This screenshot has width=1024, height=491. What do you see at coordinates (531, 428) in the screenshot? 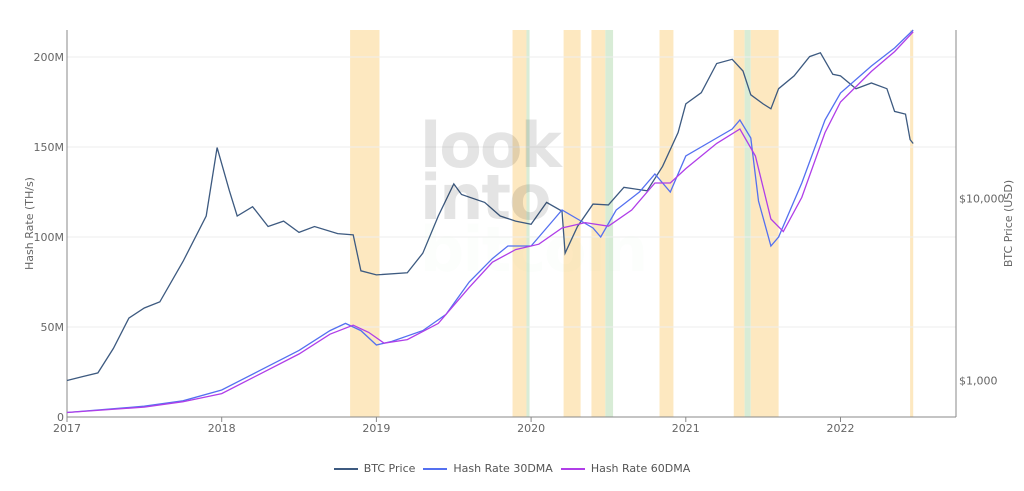
I see `x-tick-label: 2020` at bounding box center [531, 428].